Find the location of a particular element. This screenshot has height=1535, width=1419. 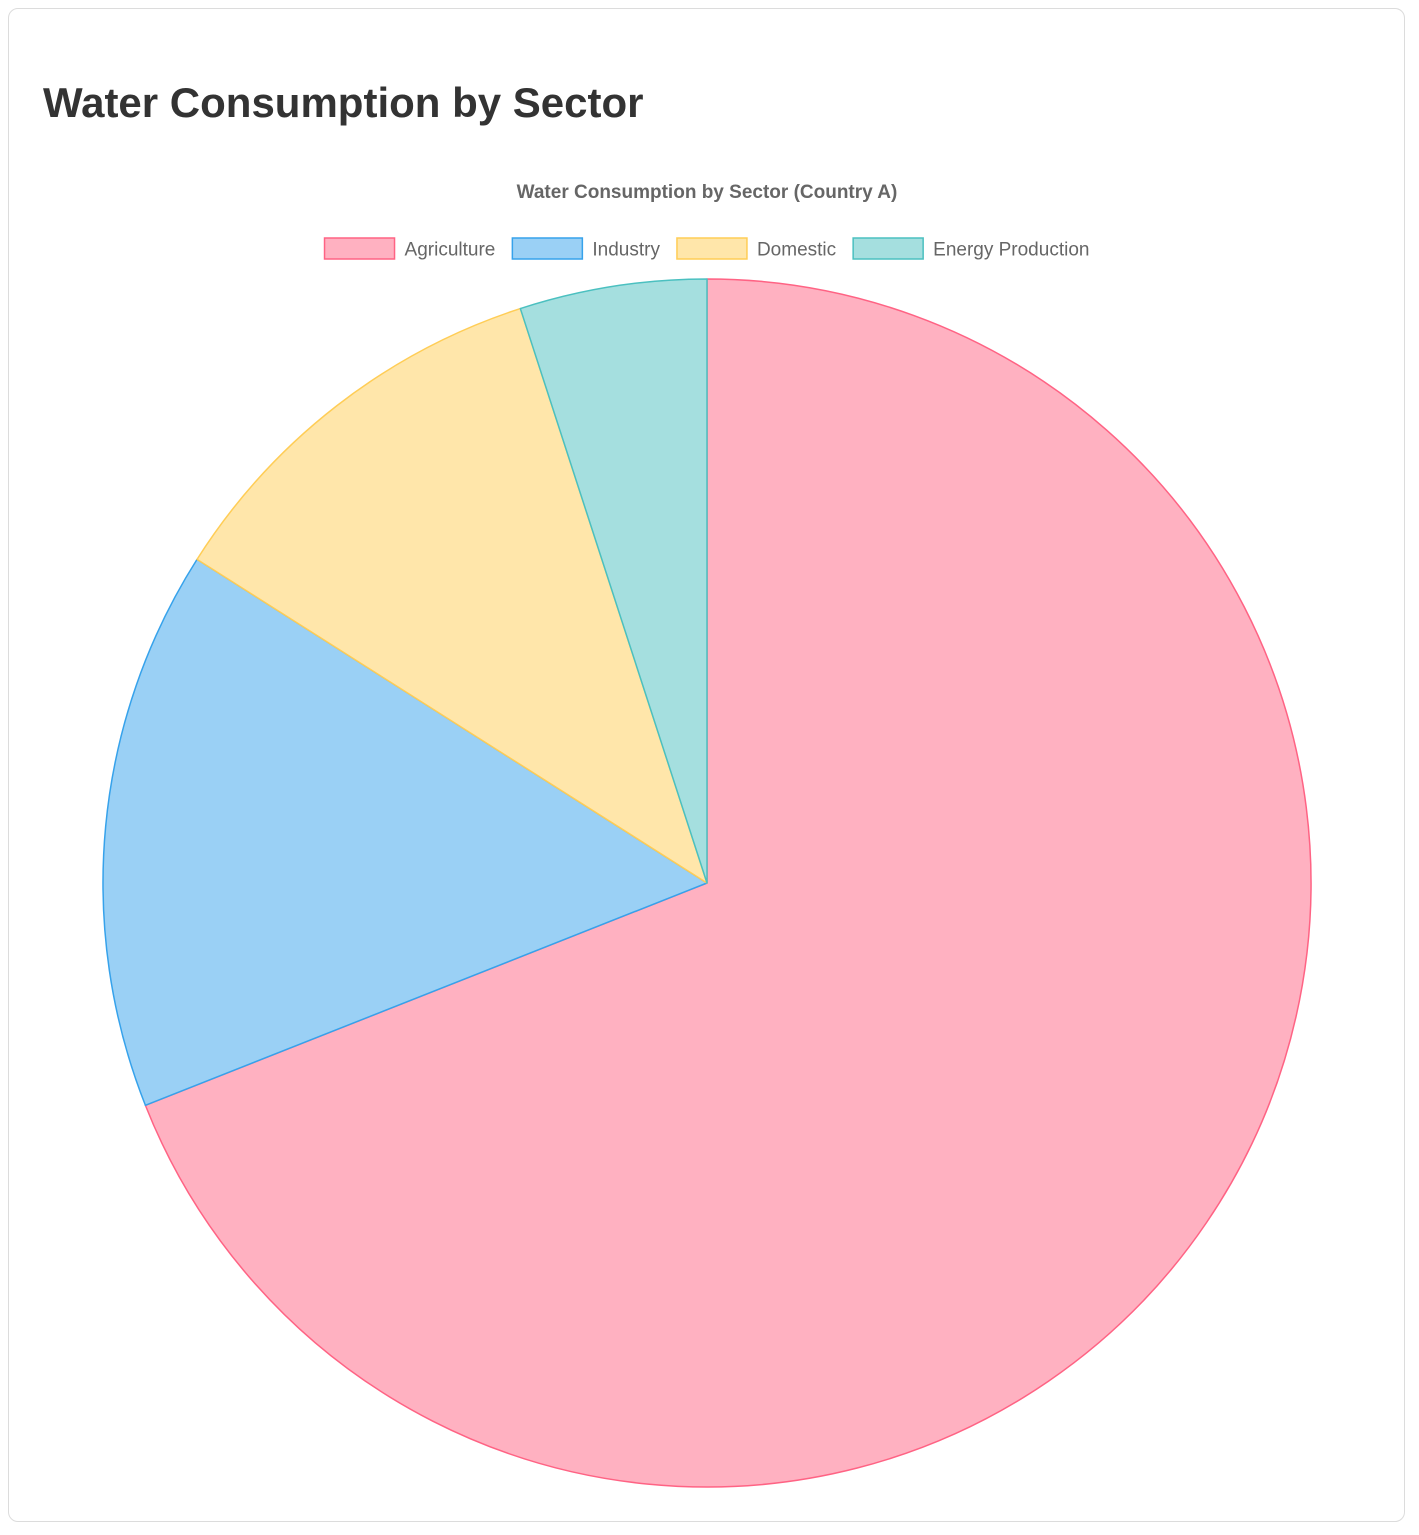

pie-slice-domestic is located at coordinates (452, 595).